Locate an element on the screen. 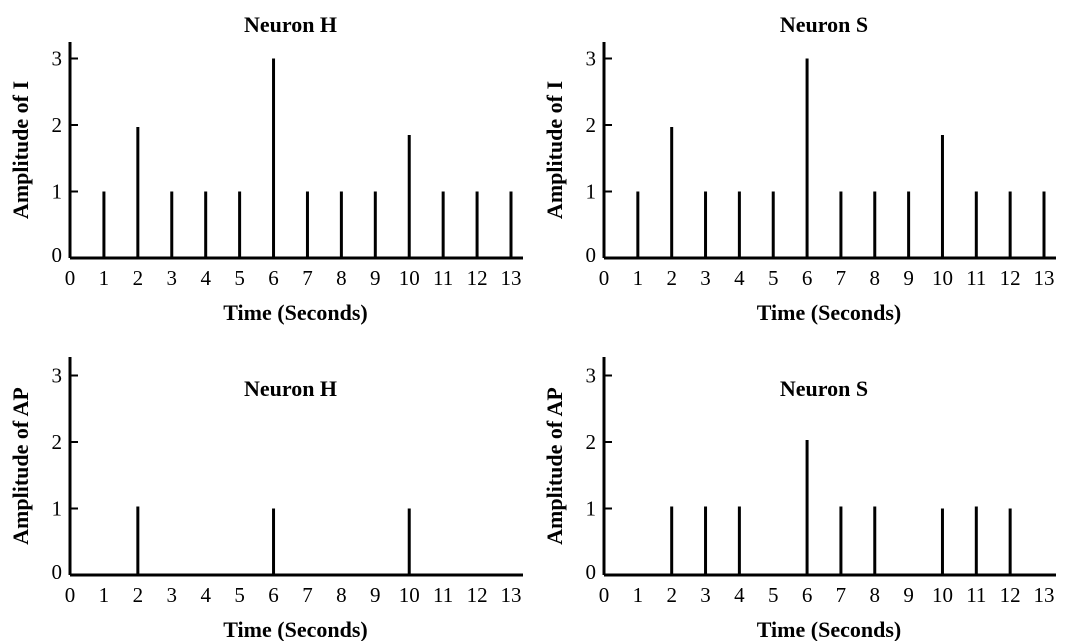 The height and width of the screenshot is (641, 1070). panel-1-y-label: Amplitude of I is located at coordinates (20, 150).